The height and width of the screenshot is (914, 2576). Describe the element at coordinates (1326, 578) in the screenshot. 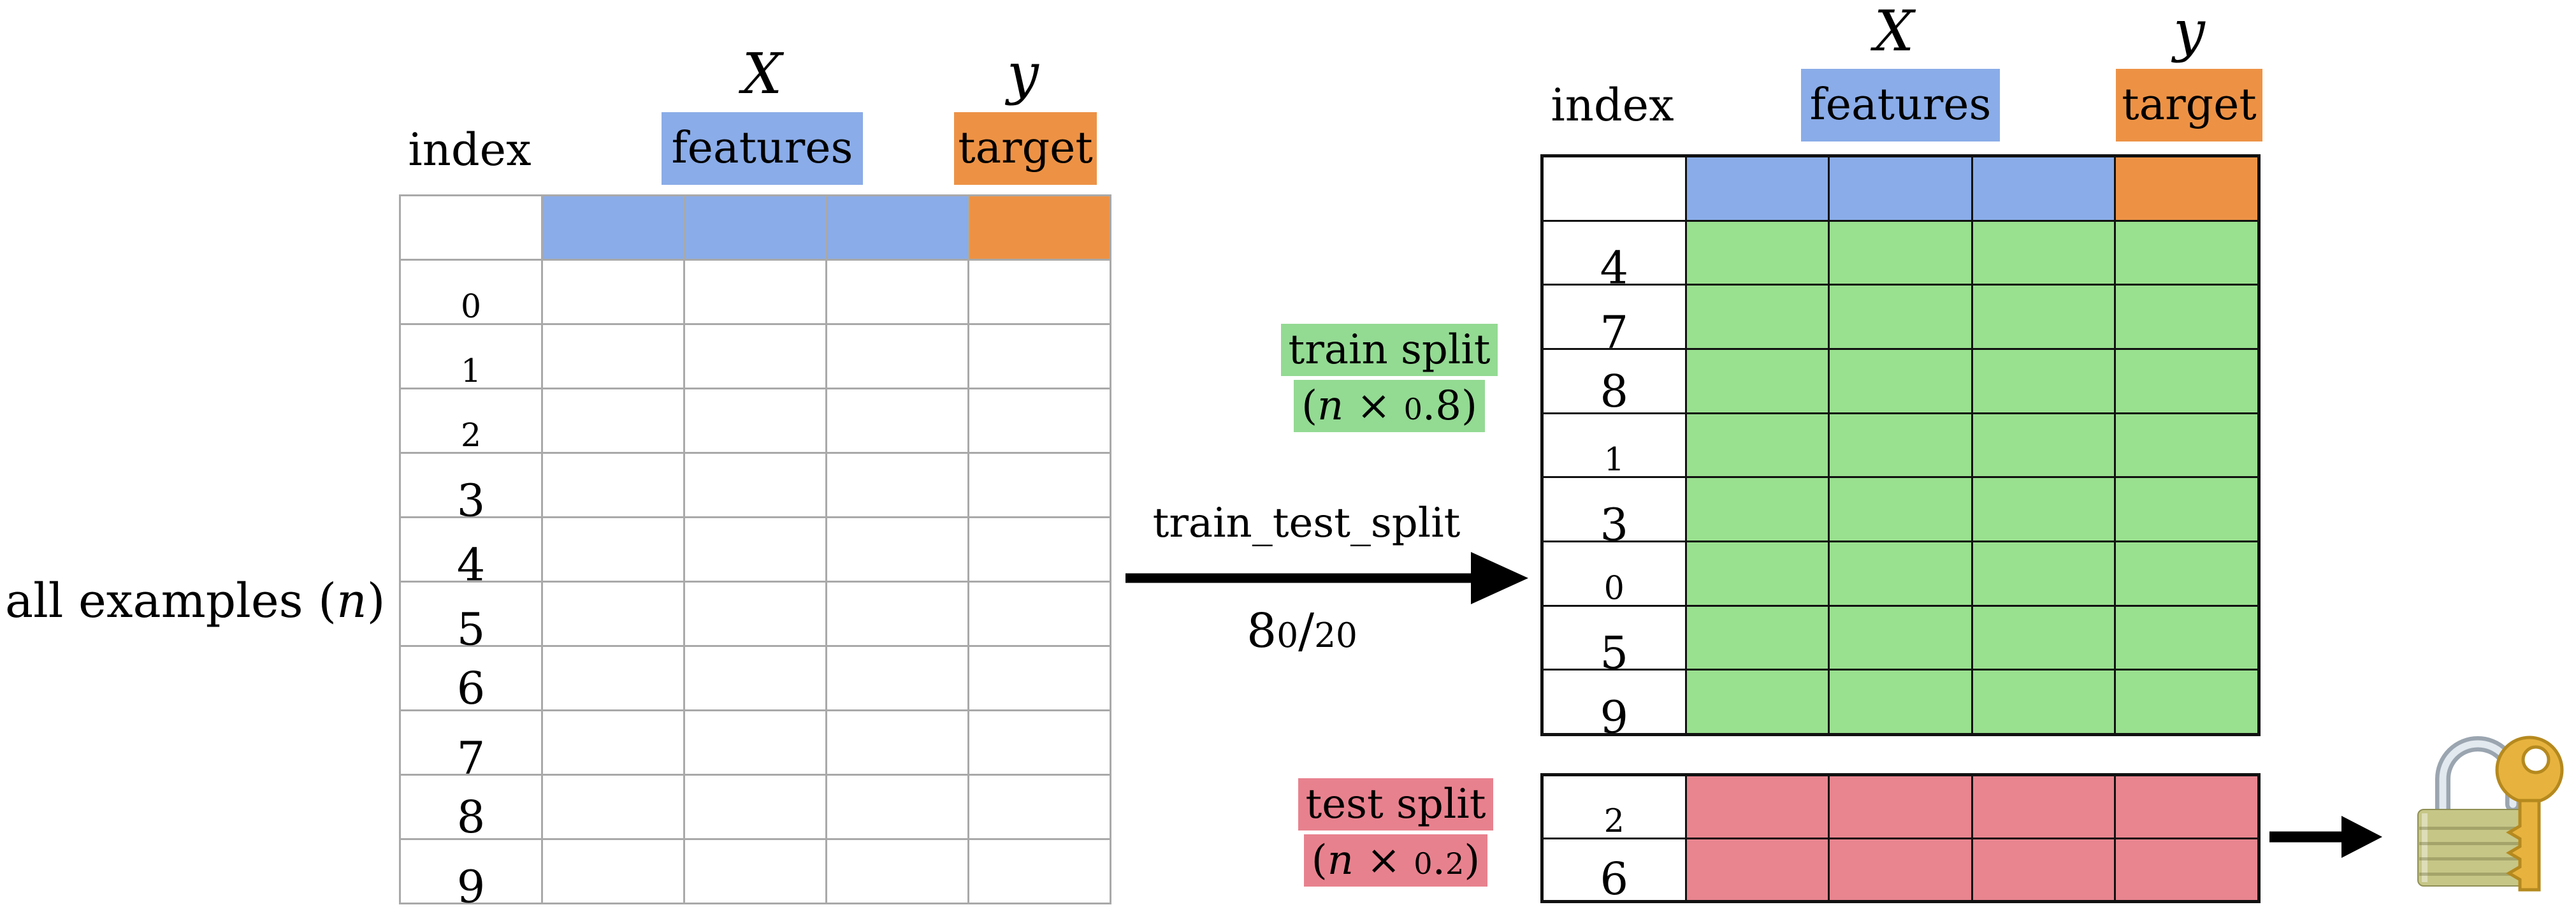

I see `split-arrow-icon` at that location.